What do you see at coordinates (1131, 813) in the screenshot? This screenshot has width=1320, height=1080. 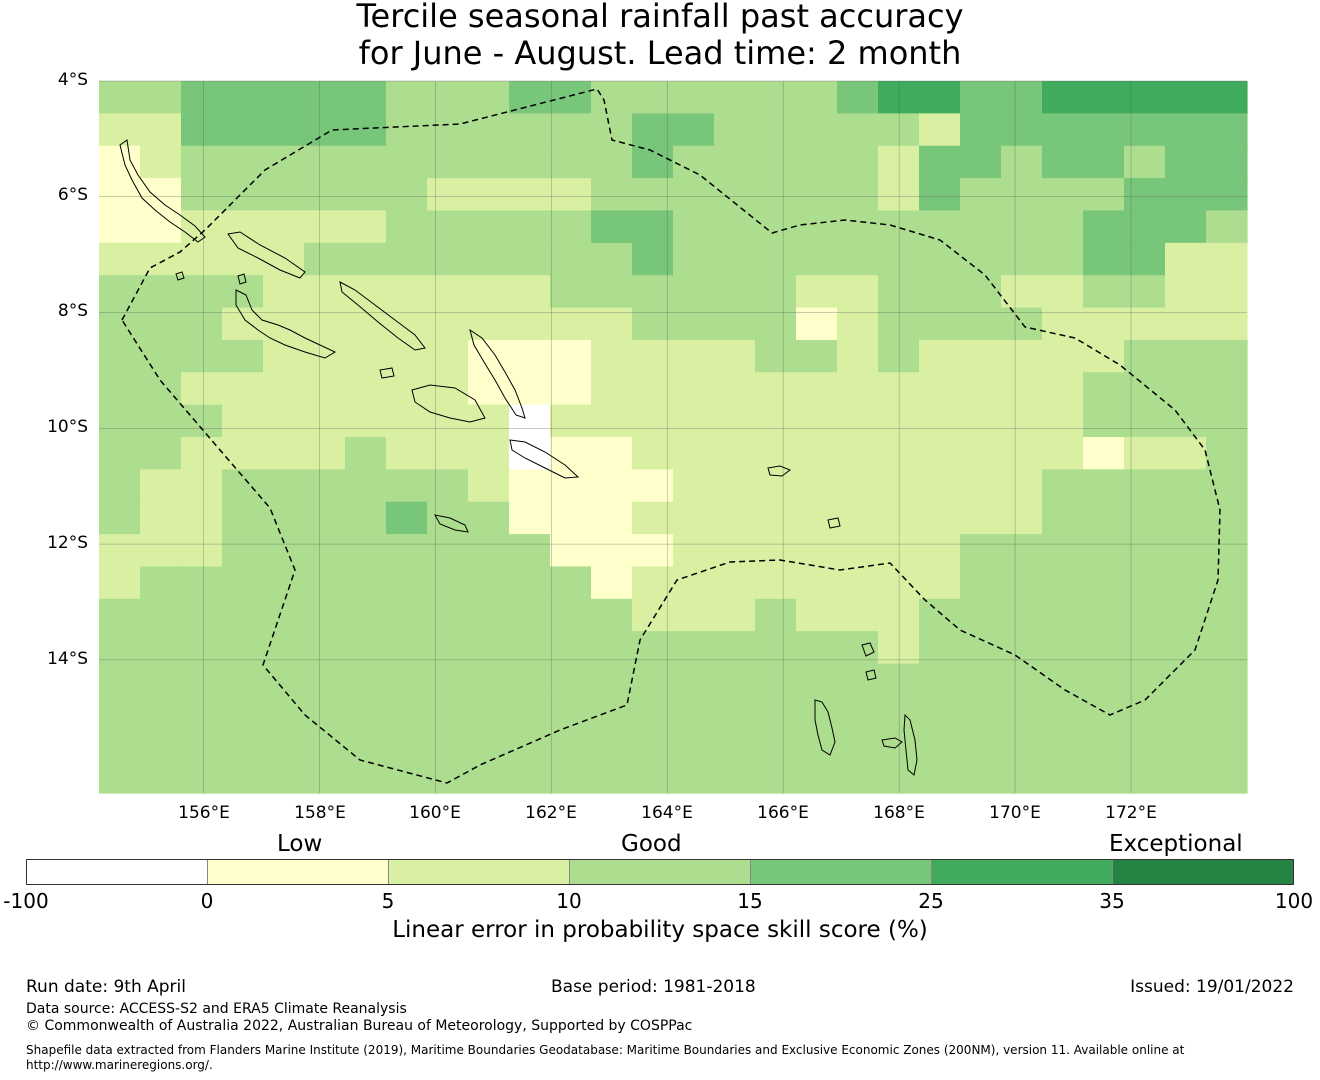 I see `lon-label-172e: 172°E` at bounding box center [1131, 813].